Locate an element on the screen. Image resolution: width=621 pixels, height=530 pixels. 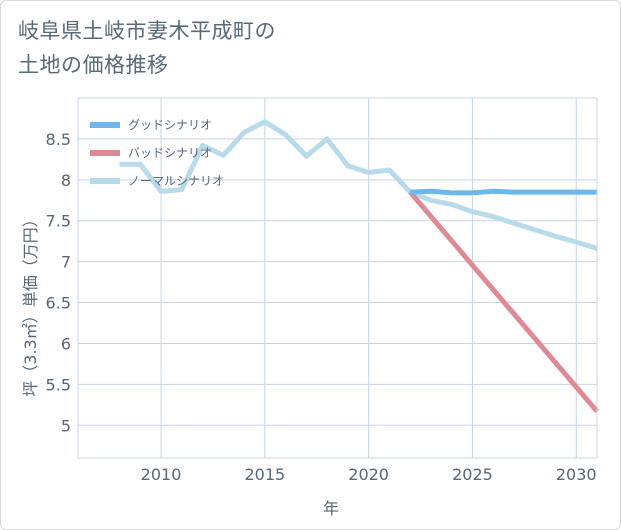
good-scenario-line is located at coordinates (503, 192).